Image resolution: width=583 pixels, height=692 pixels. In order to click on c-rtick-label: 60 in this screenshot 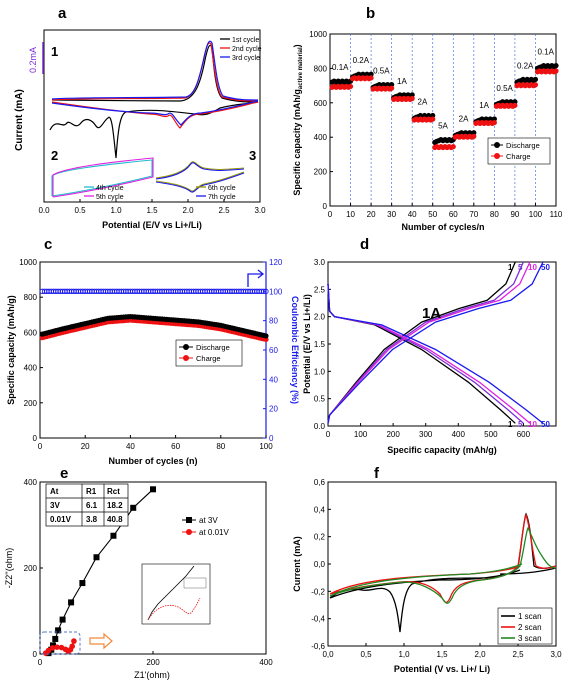, I will do `click(273, 350)`.